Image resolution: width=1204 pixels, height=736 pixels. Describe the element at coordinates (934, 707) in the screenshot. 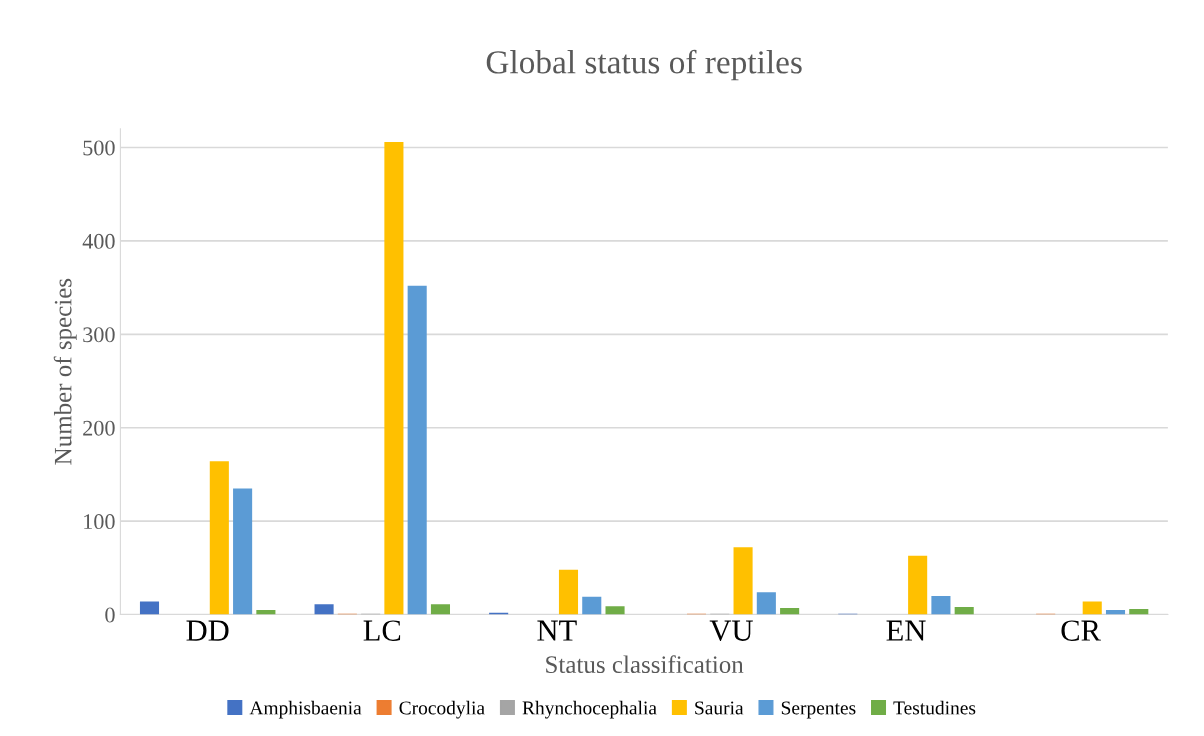

I see `legend-label: Testudines` at that location.